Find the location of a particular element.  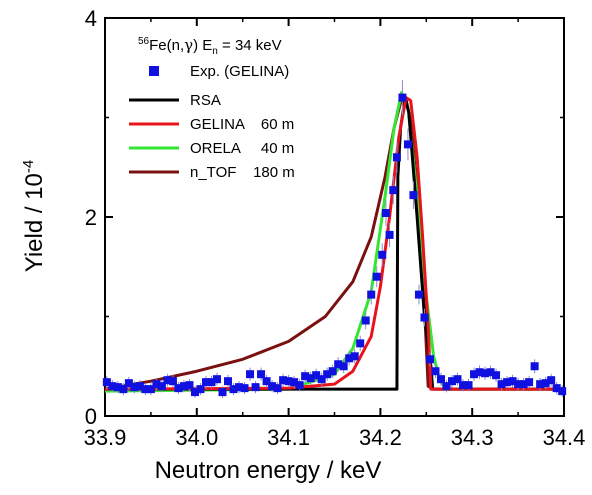

legend-item-gelina: GELINA 60 m is located at coordinates (211, 124).